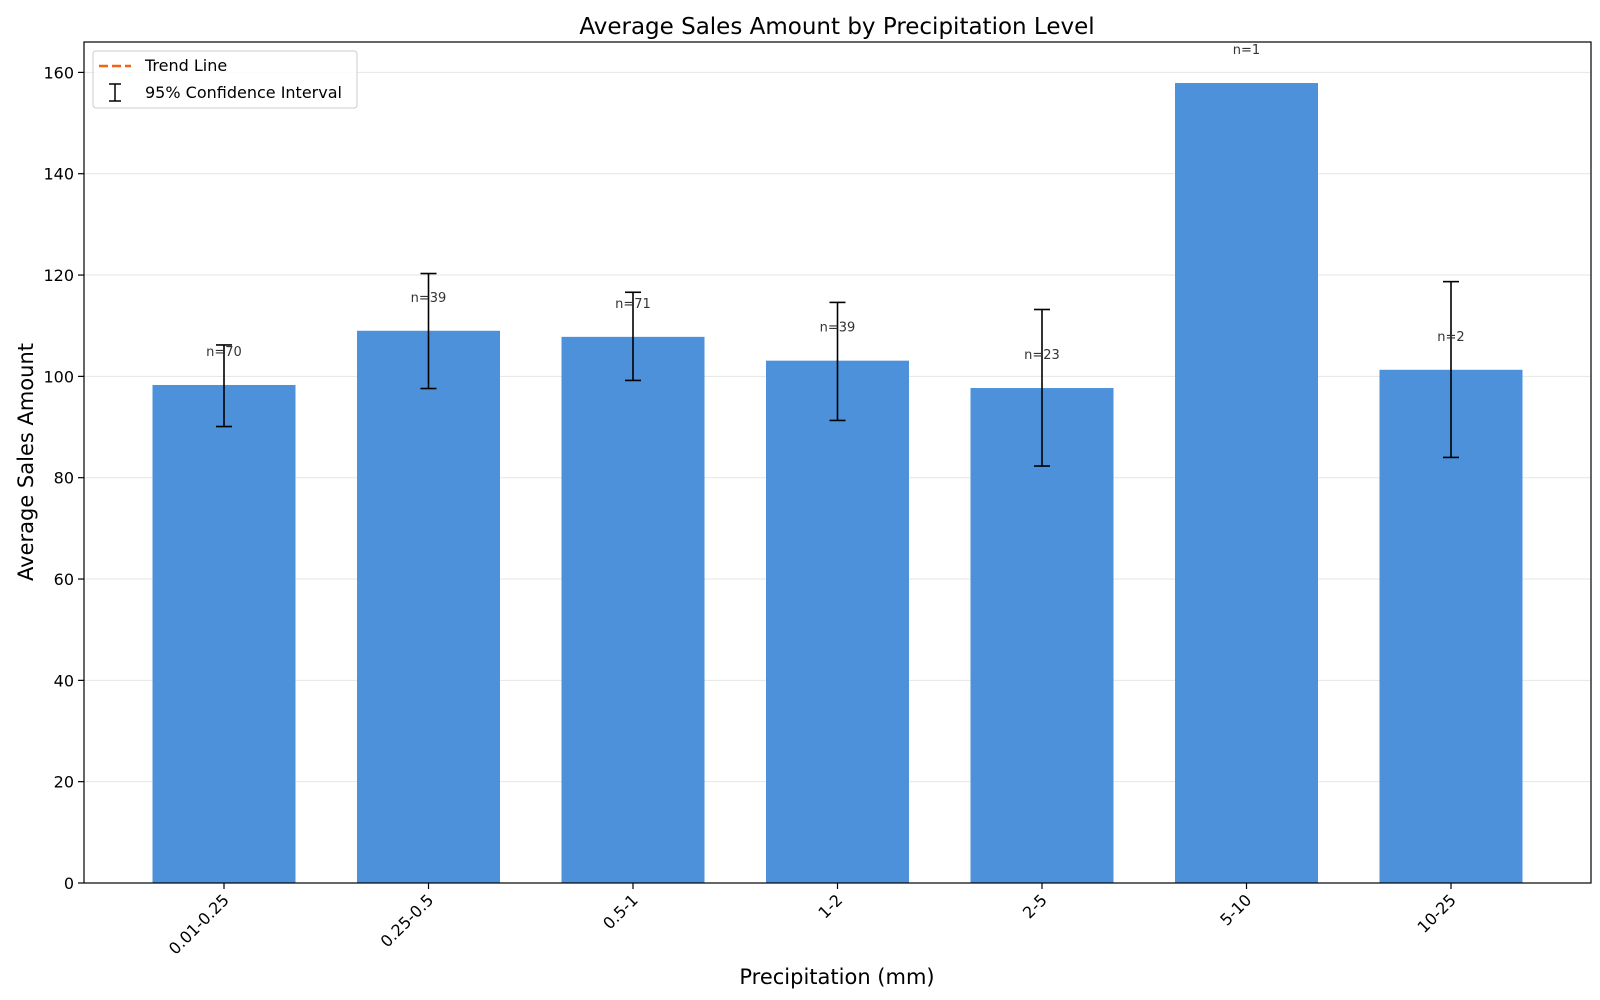  I want to click on sample-size-label: n=70, so click(224, 352).